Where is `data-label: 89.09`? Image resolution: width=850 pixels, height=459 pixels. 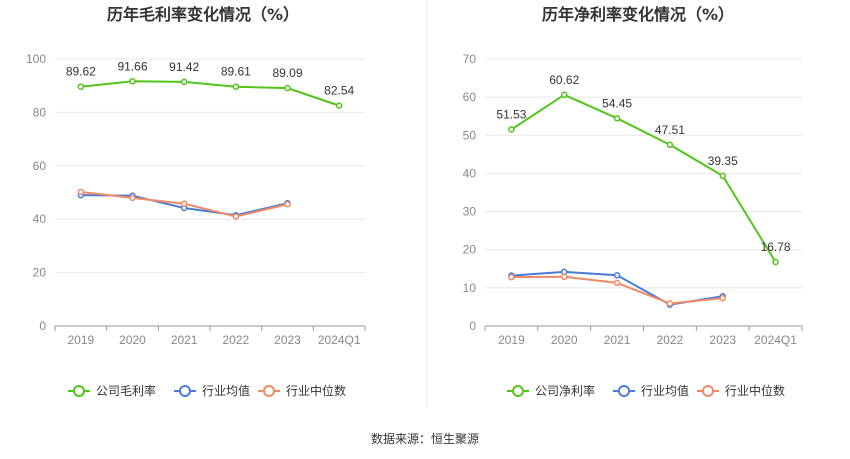
data-label: 89.09 is located at coordinates (287, 73).